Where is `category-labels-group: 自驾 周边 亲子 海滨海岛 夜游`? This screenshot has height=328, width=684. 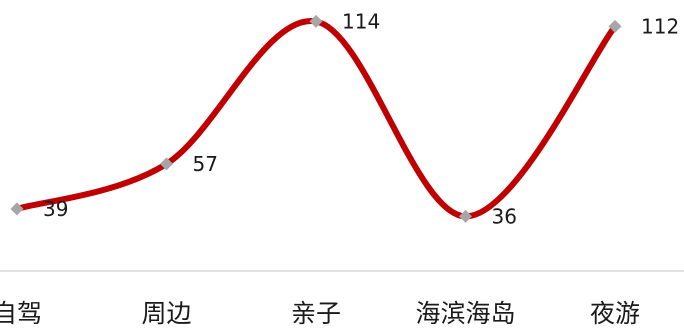 category-labels-group: 自驾 周边 亲子 海滨海岛 夜游 is located at coordinates (320, 313).